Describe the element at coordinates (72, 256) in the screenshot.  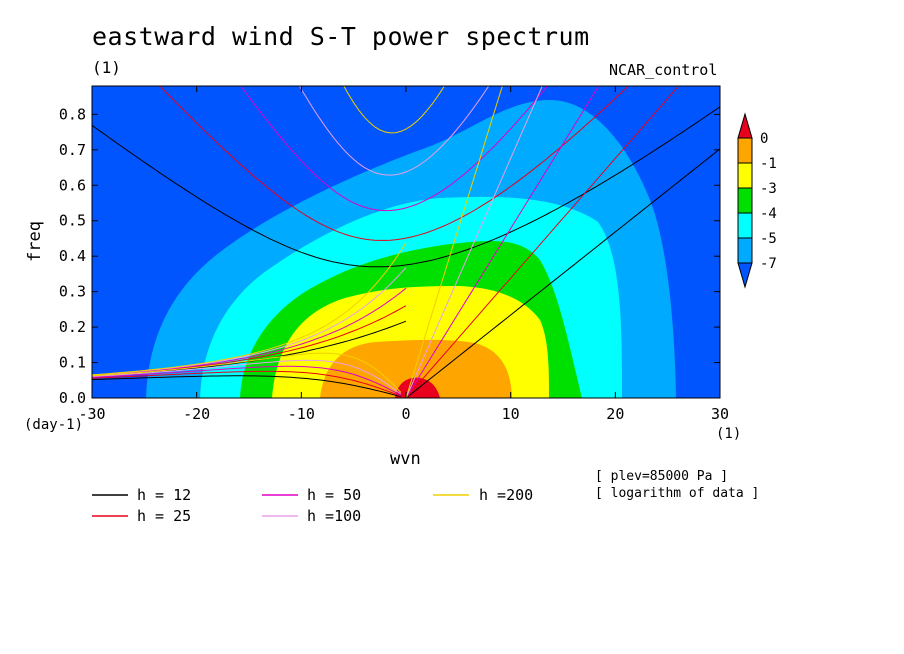
I see `y-tick-label: 0.4` at that location.